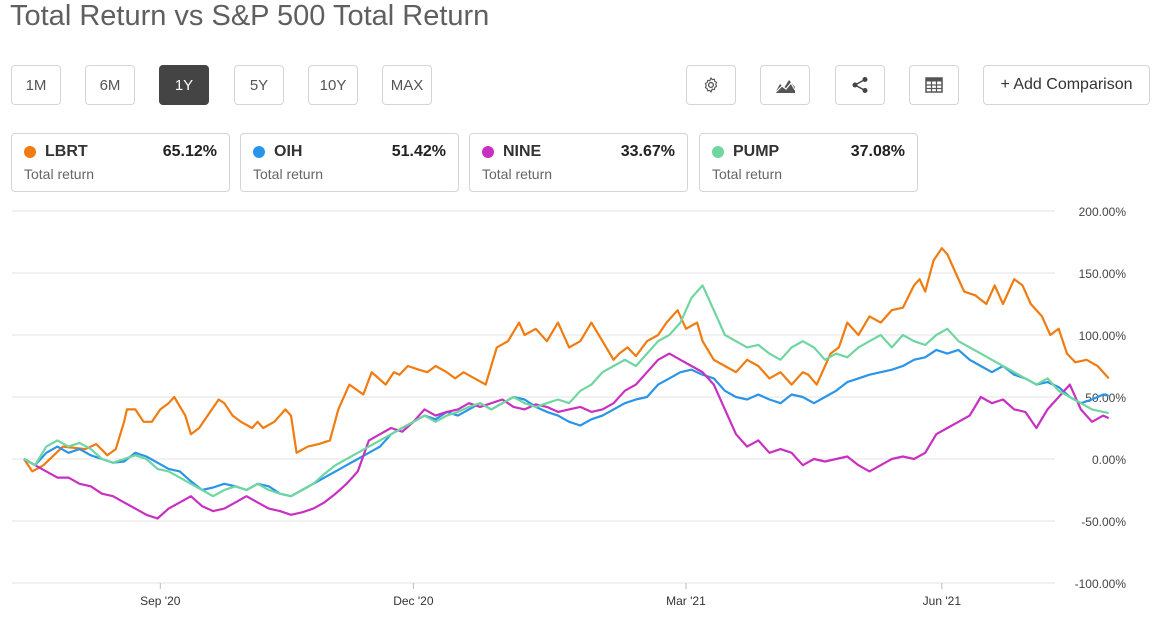  What do you see at coordinates (1103, 274) in the screenshot?
I see `y-tick-label: 150.00%` at bounding box center [1103, 274].